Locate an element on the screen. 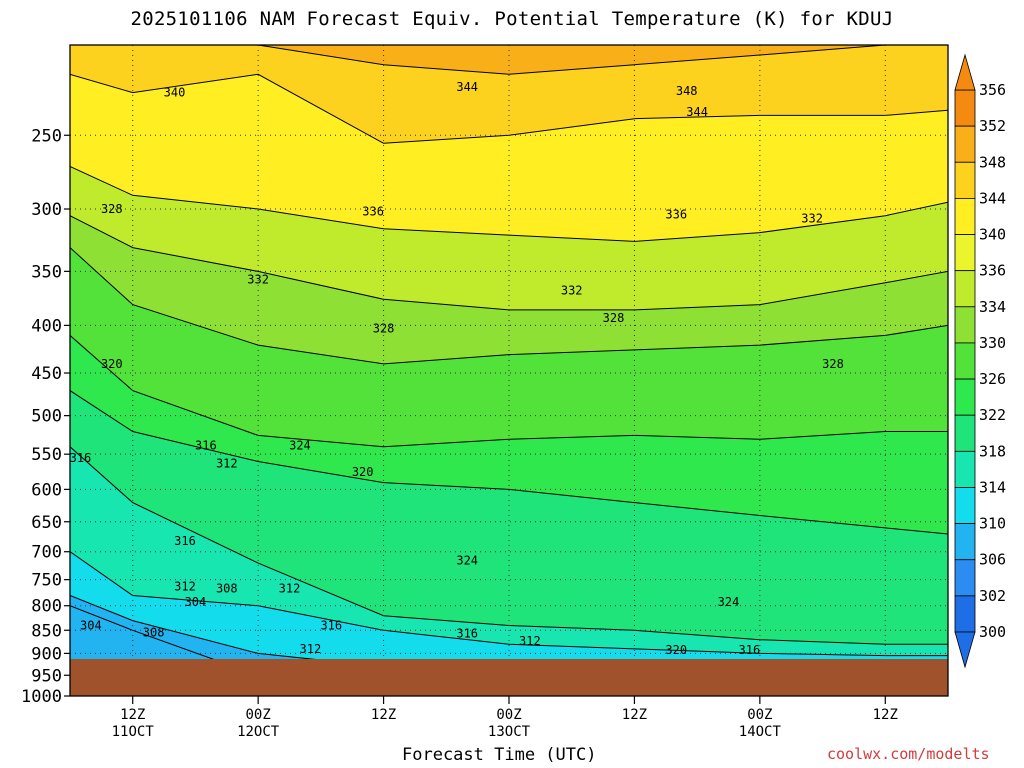 The image size is (1024, 768). y-tick-label: 500 is located at coordinates (46, 417).